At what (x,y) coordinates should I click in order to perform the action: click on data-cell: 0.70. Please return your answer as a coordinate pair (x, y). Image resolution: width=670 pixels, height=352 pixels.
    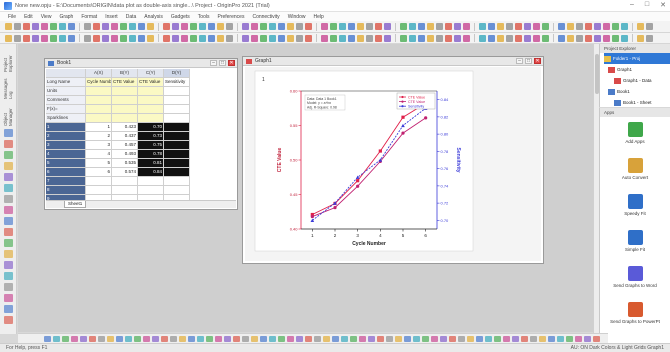
    Looking at the image, I should click on (151, 127).